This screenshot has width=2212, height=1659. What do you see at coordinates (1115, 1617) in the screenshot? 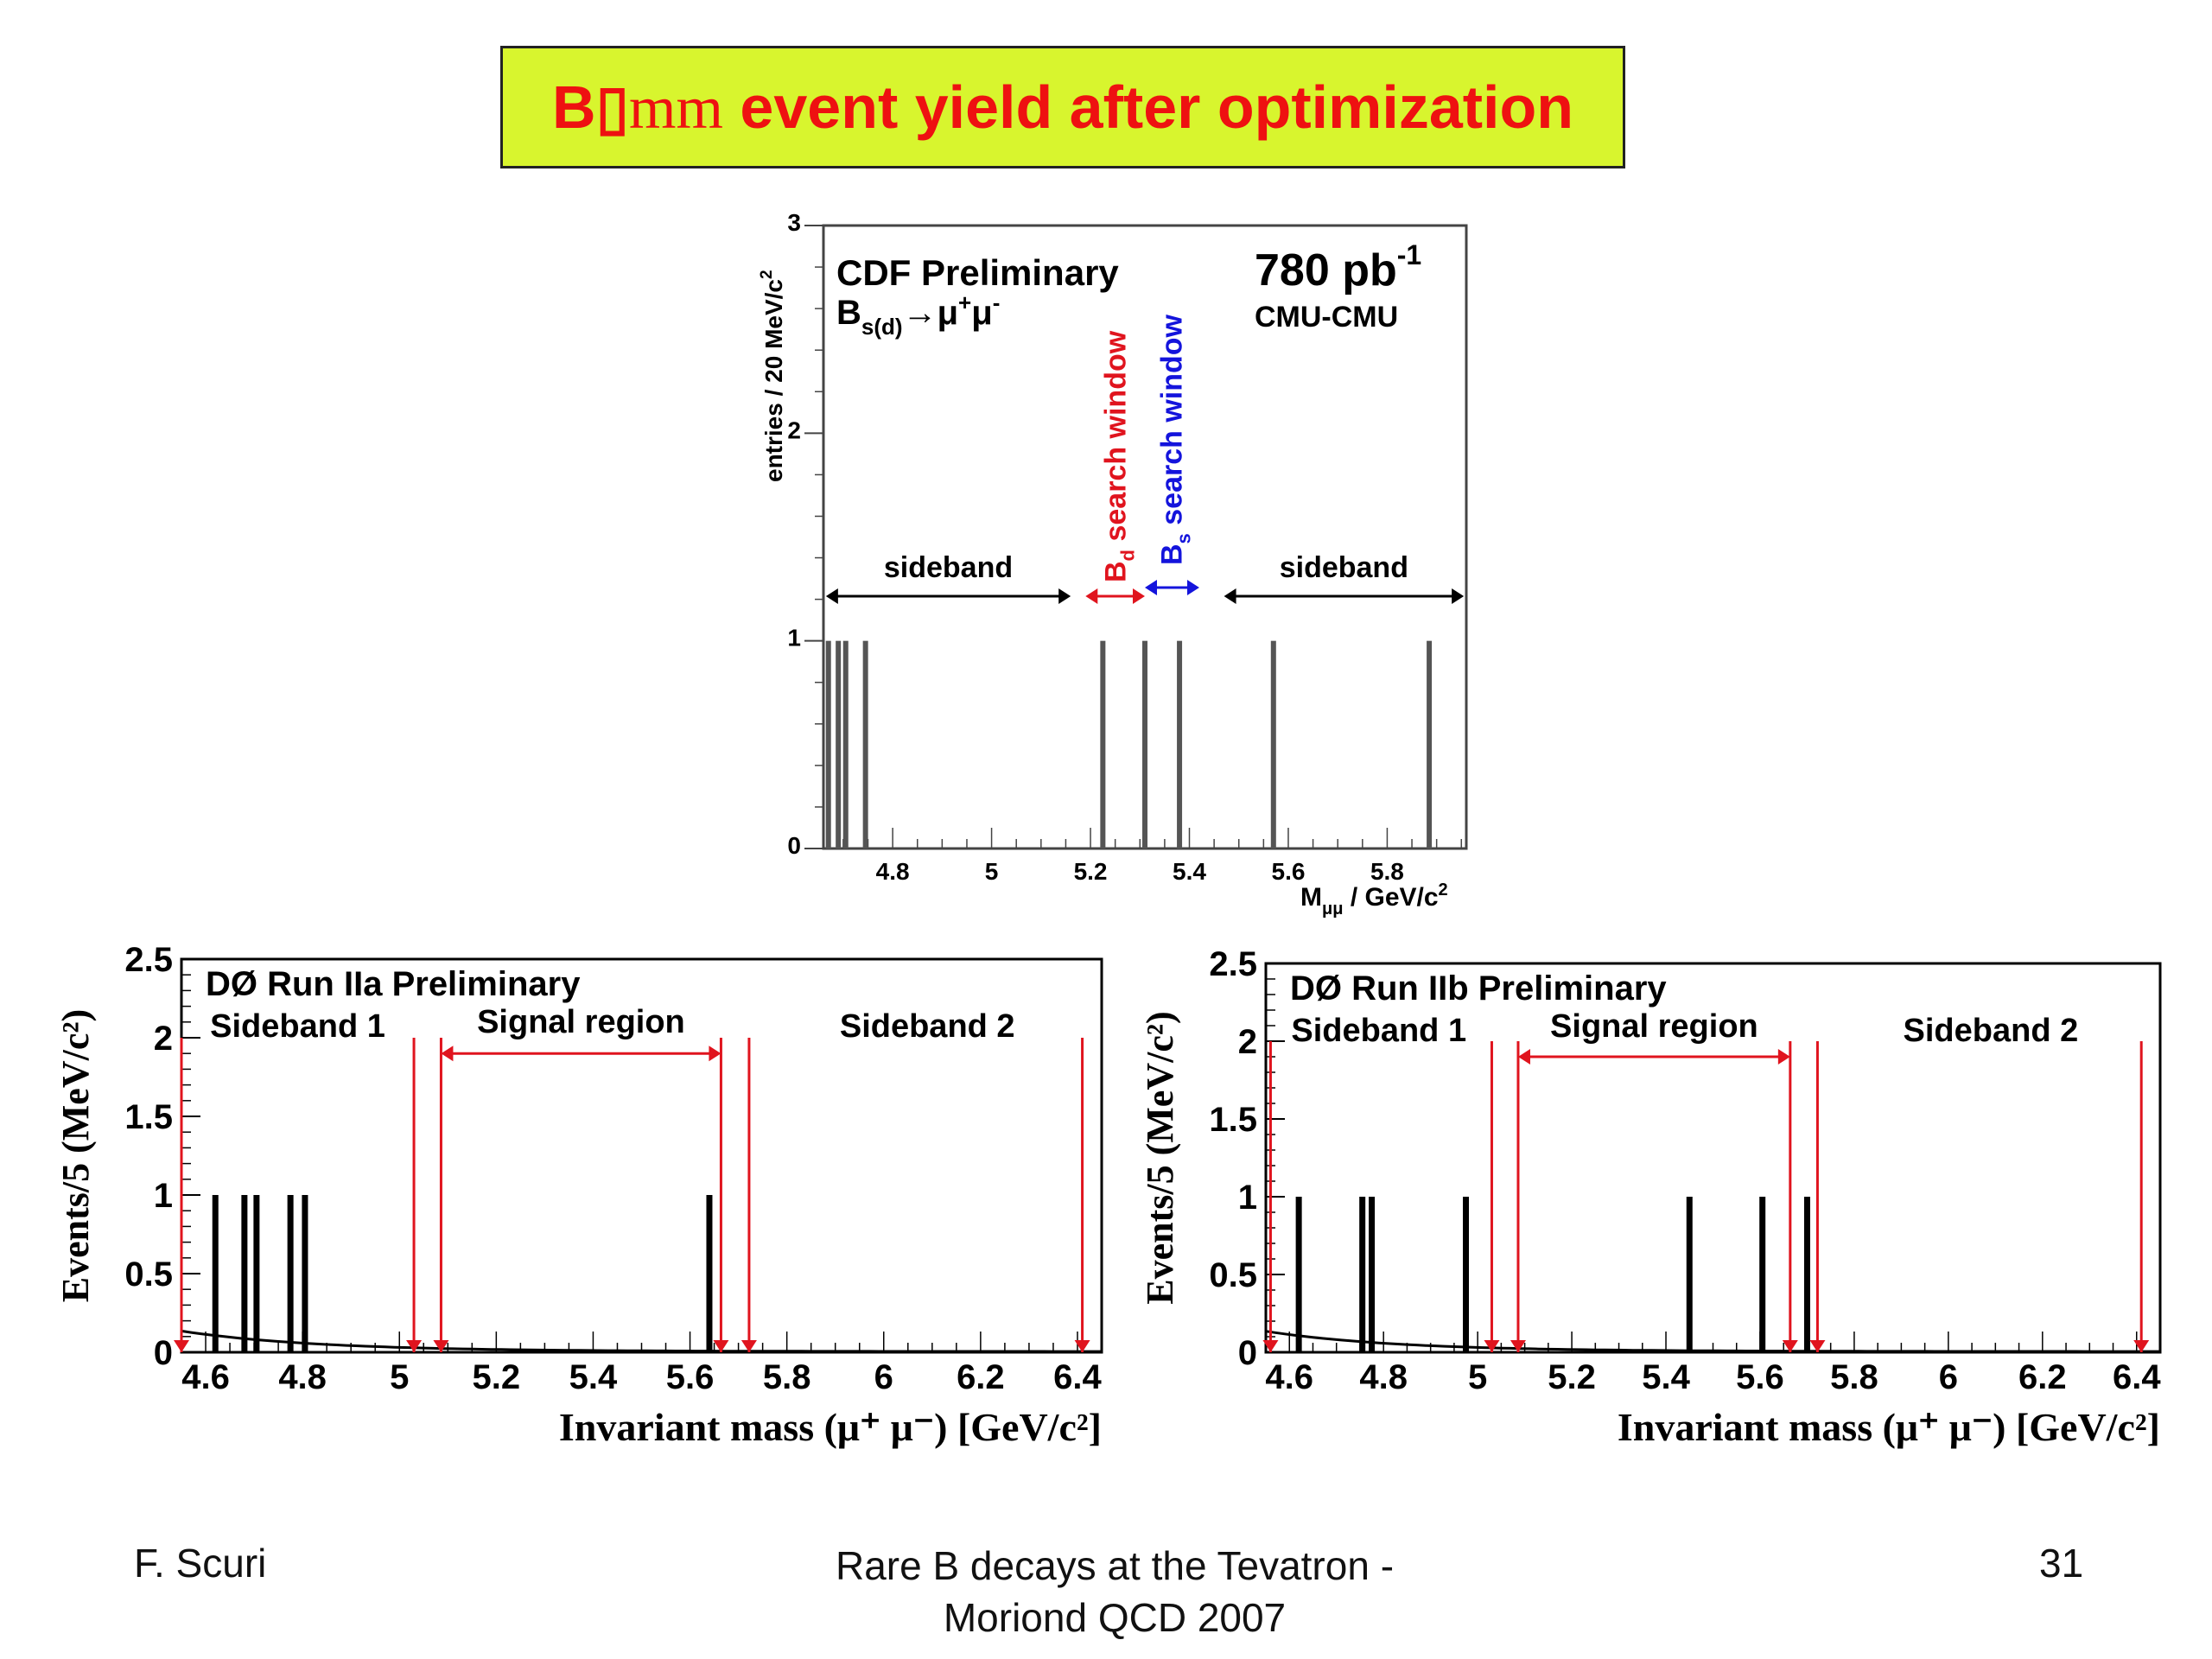
I see `footer-line2: Moriond QCD 2007` at bounding box center [1115, 1617].